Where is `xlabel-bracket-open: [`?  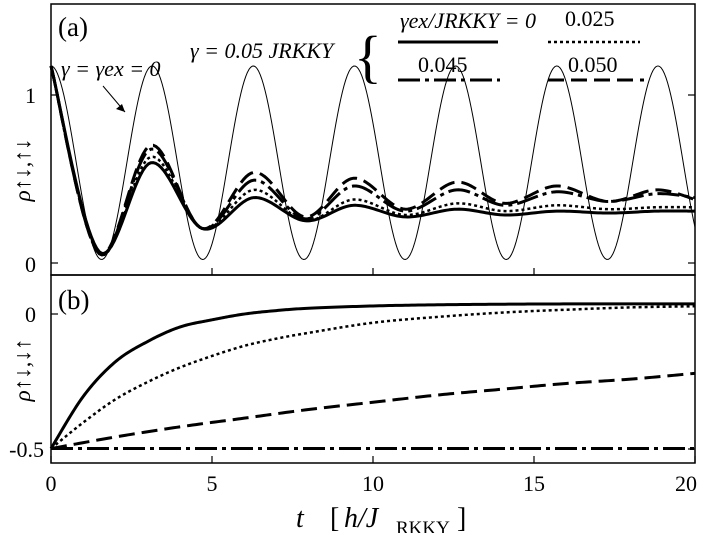 xlabel-bracket-open: [ is located at coordinates (334, 518).